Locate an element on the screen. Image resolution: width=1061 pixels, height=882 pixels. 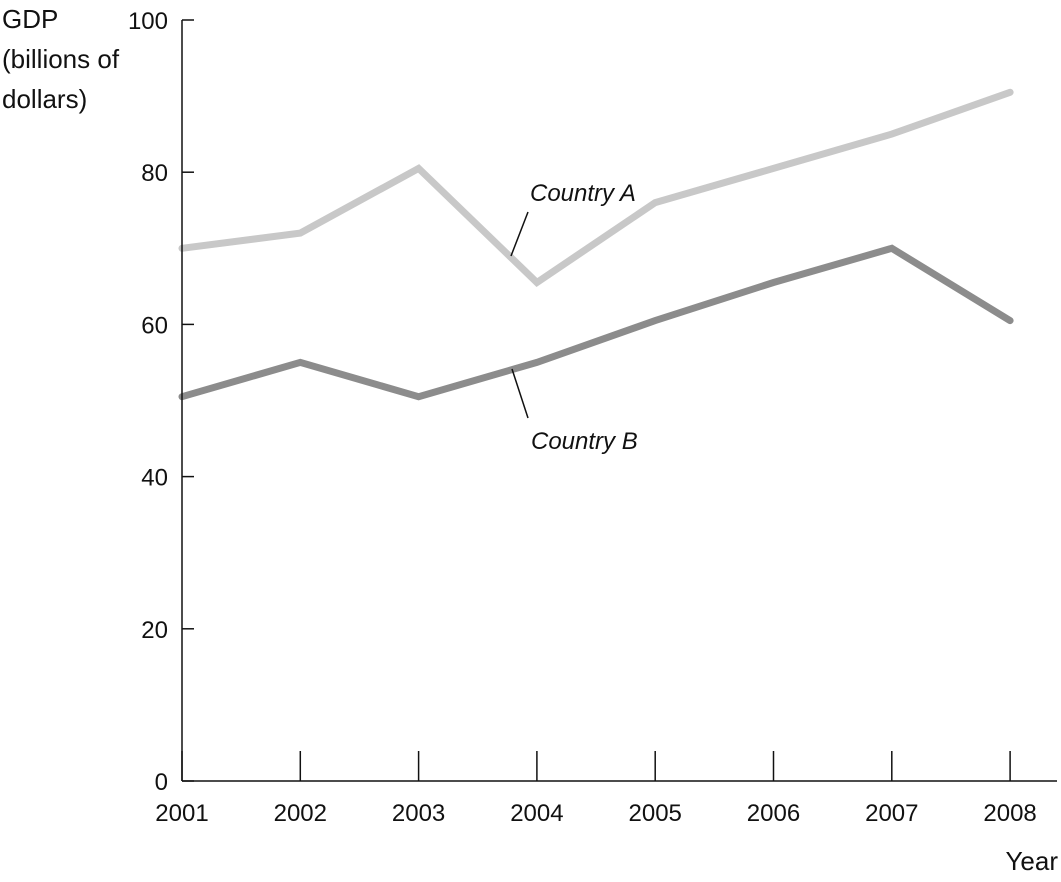
country-b-leader-line is located at coordinates (520, 393).